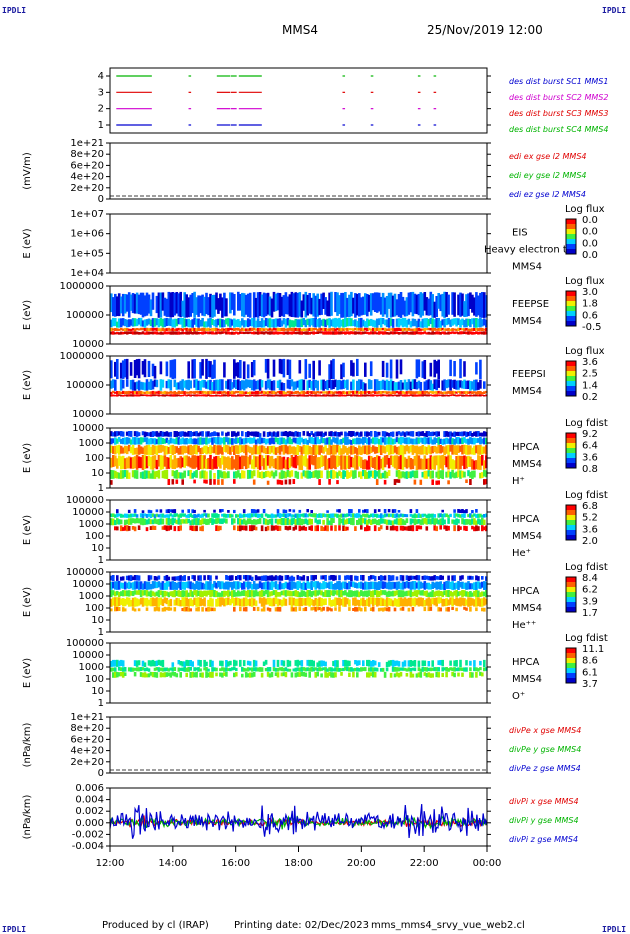 The width and height of the screenshot is (630, 934). Describe the element at coordinates (172, 863) in the screenshot. I see `x-tick-label: 14:00` at that location.